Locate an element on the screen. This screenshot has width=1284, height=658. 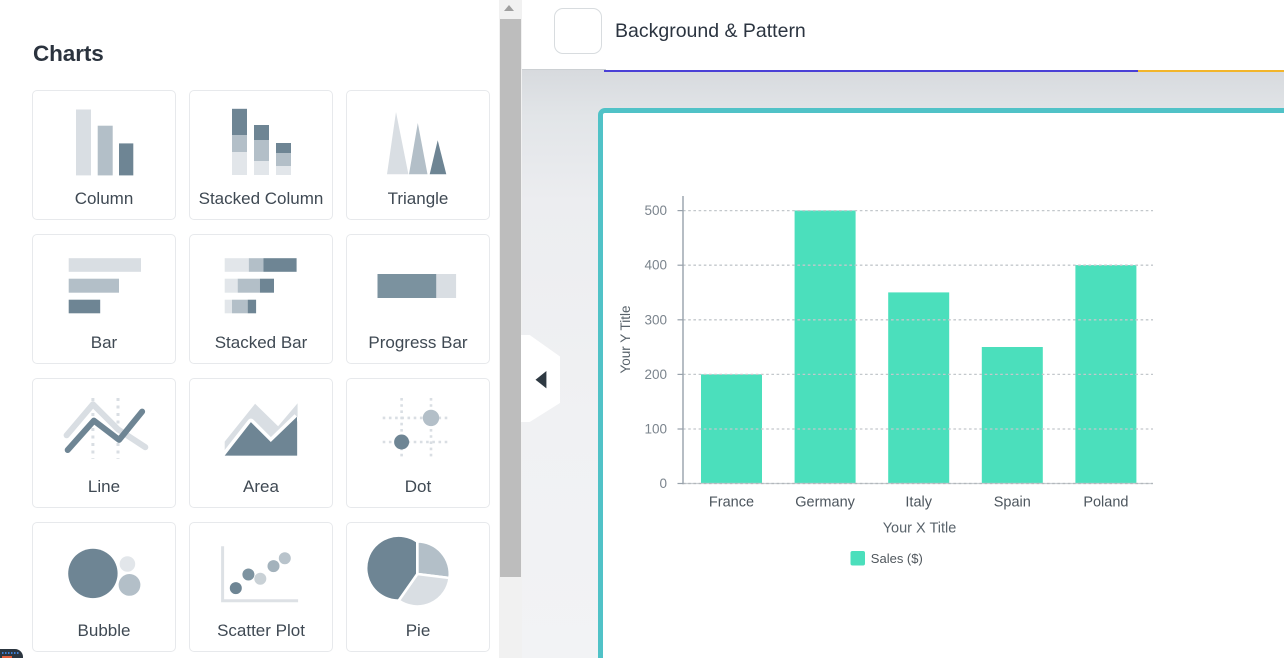
svg-text: 500 is located at coordinates (655, 210).